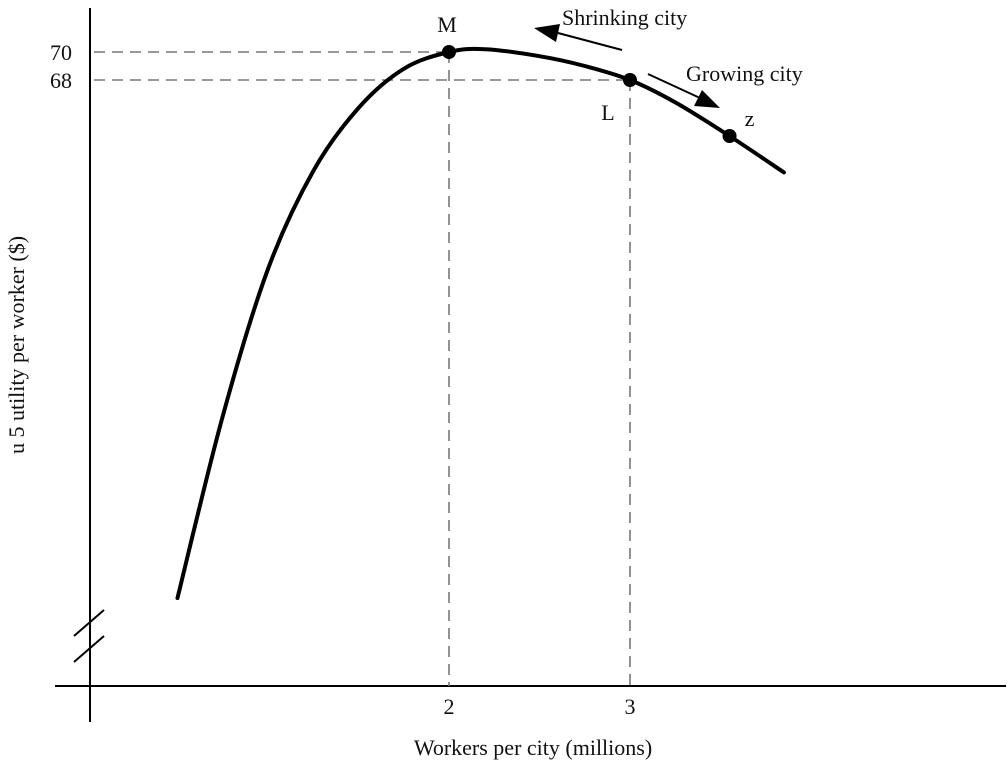 The width and height of the screenshot is (1008, 770). What do you see at coordinates (89, 649) in the screenshot?
I see `axis-break-mark-lower` at bounding box center [89, 649].